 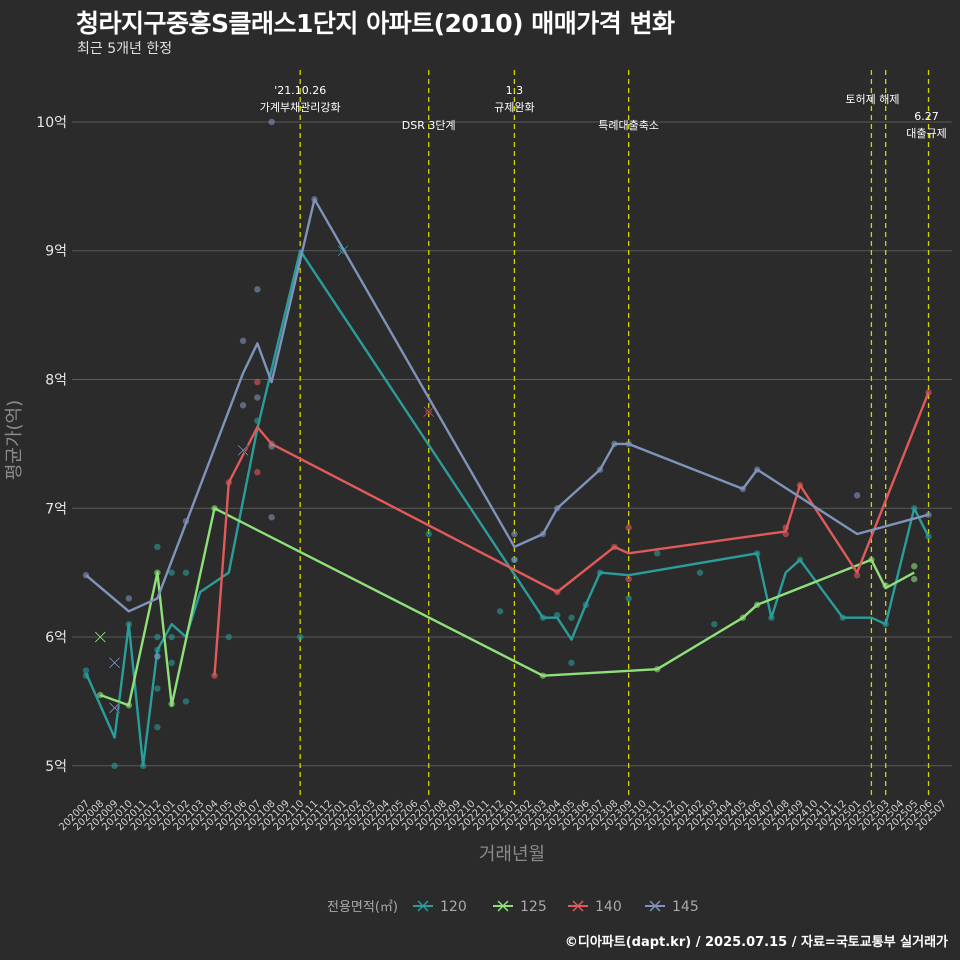 What do you see at coordinates (362, 907) in the screenshot?
I see `legend-title: 전용면적(㎡)` at bounding box center [362, 907].